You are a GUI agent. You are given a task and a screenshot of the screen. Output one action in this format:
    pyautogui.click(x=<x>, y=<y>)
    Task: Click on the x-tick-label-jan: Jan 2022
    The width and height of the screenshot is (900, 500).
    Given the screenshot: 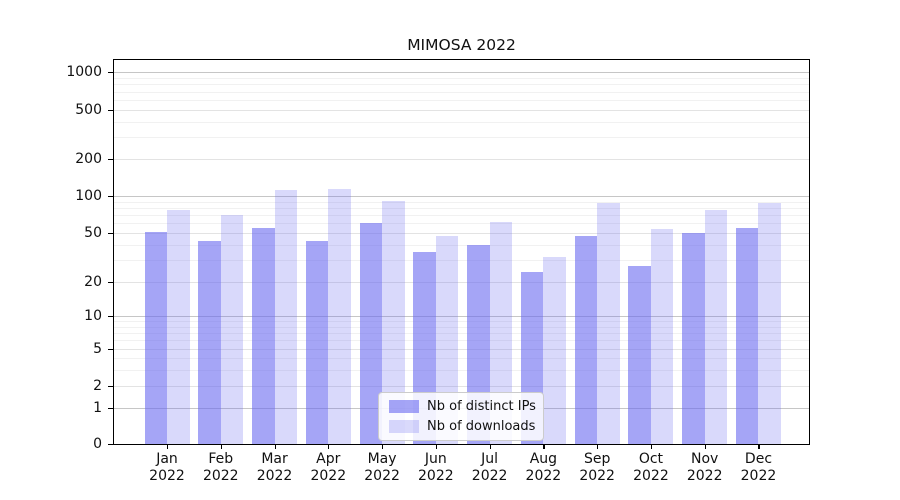 What is the action you would take?
    pyautogui.click(x=167, y=468)
    